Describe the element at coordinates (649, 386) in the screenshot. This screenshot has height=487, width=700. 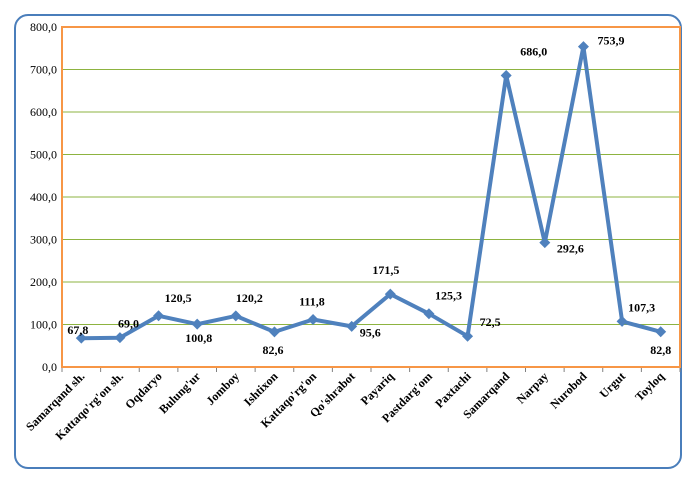
I see `x-category-label: Toyloq` at that location.